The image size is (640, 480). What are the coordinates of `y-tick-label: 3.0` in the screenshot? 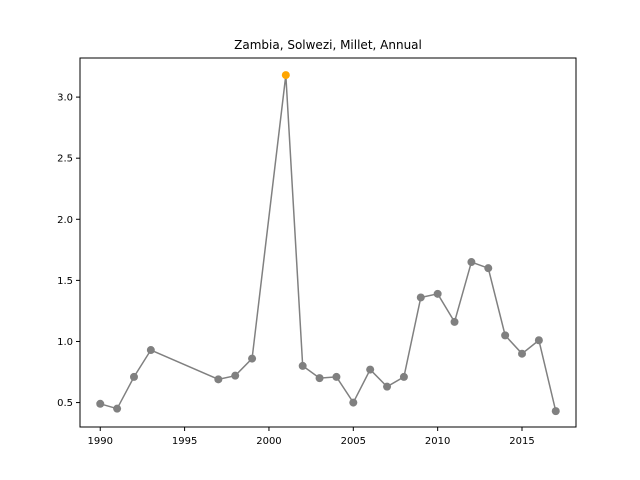 It's located at (65, 98).